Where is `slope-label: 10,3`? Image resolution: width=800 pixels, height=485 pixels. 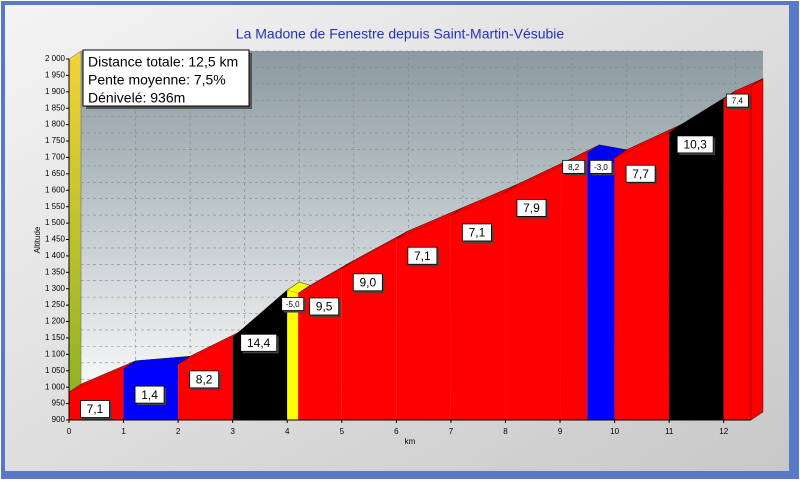 slope-label: 10,3 is located at coordinates (696, 145).